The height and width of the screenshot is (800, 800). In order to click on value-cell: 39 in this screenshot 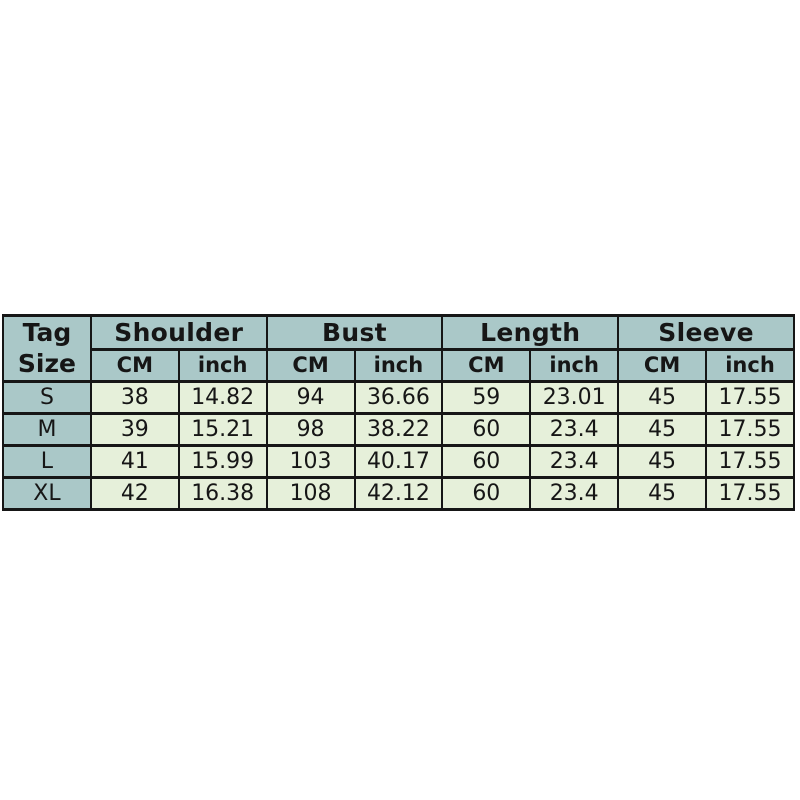, I will do `click(134, 429)`.